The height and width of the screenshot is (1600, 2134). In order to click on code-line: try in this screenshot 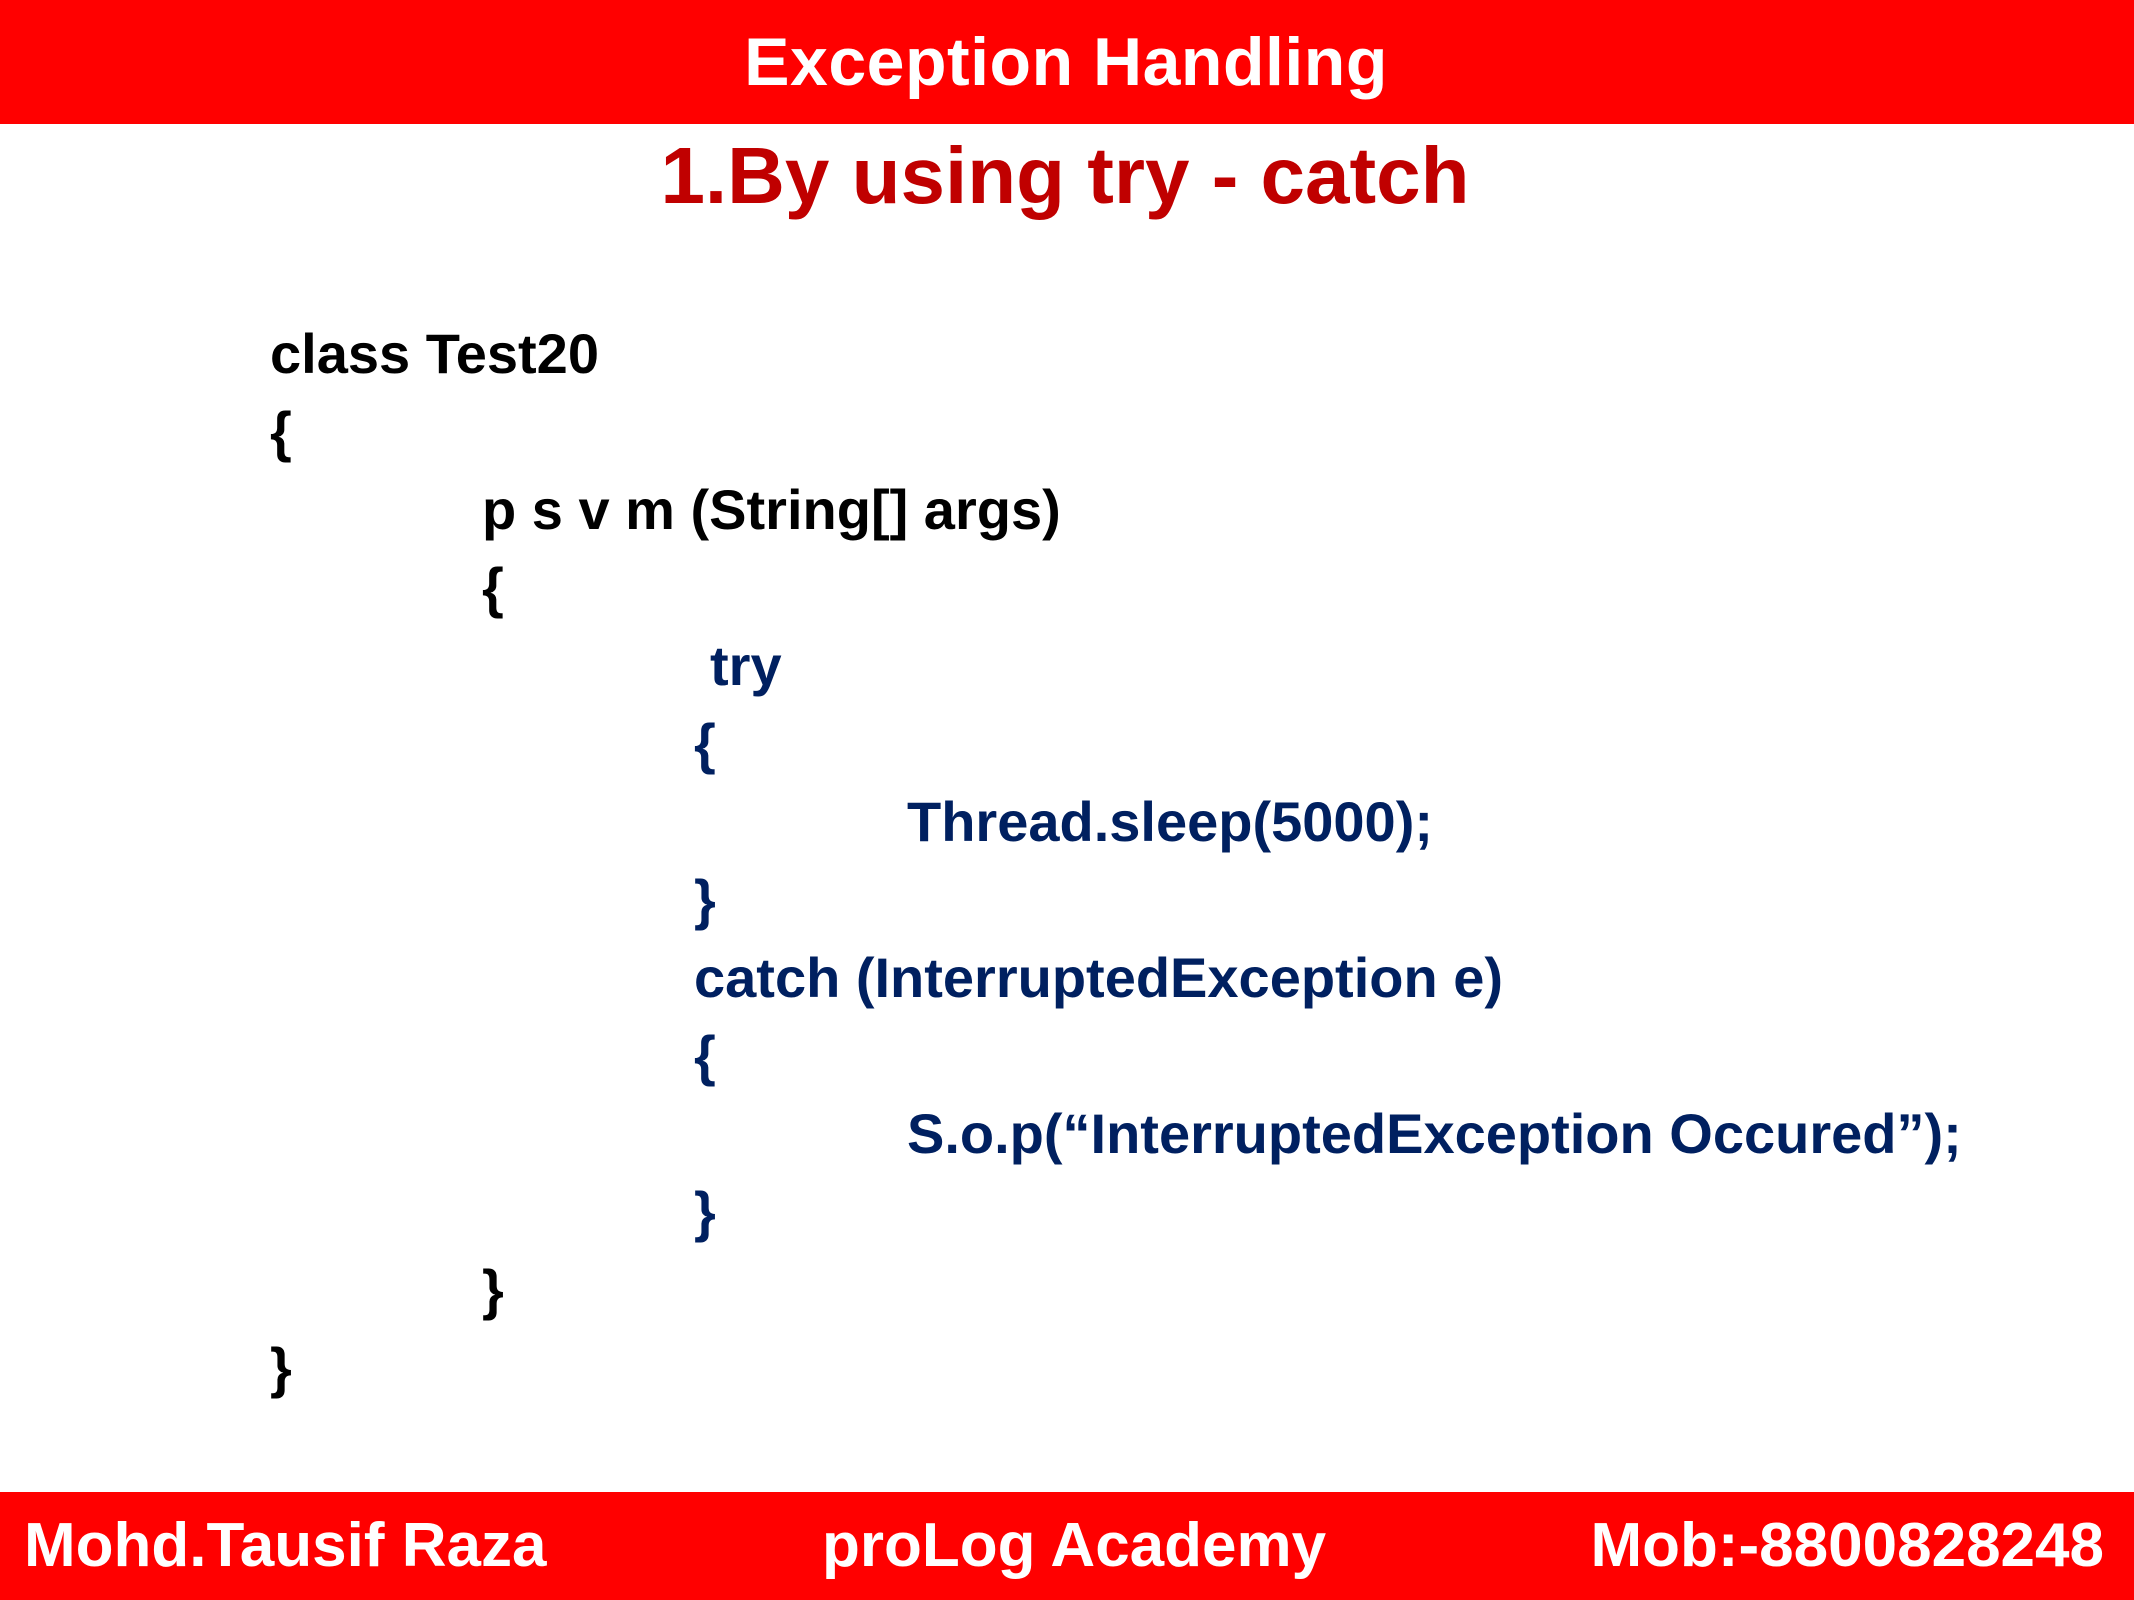, I will do `click(746, 665)`.